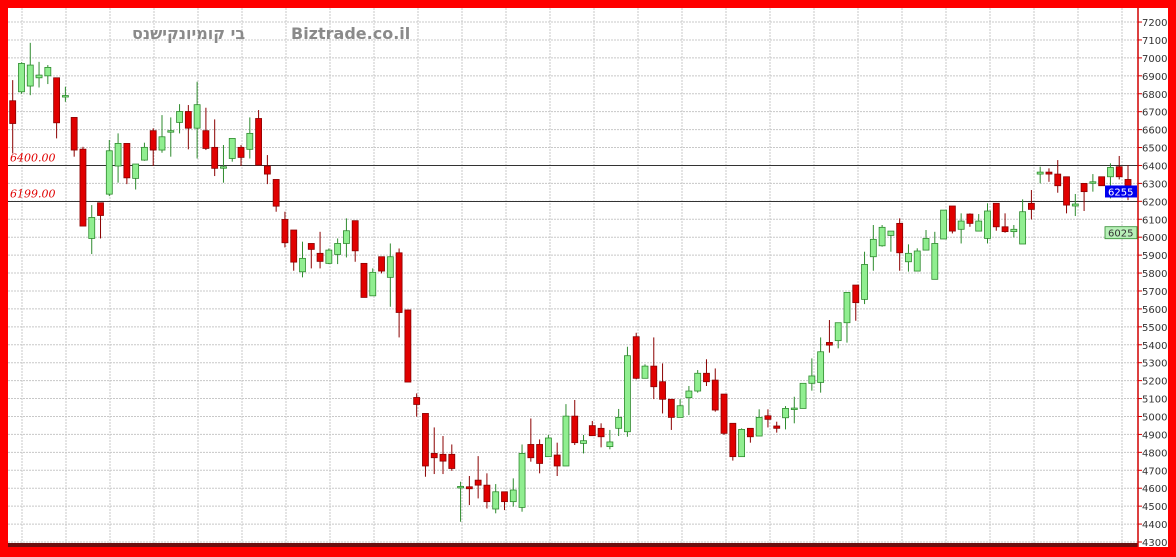  I want to click on y-tick-label: 6800, so click(1154, 95).